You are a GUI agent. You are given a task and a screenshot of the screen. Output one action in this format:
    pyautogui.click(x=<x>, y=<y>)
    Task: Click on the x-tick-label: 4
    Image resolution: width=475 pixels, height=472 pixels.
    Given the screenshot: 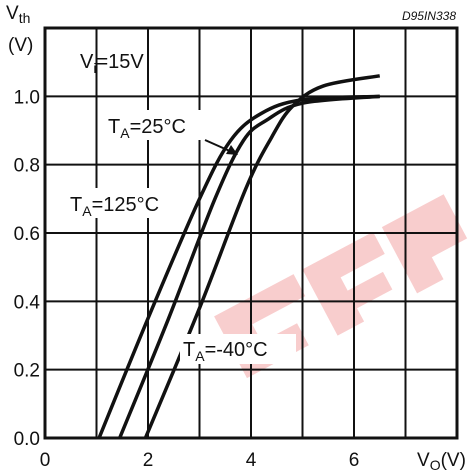 What is the action you would take?
    pyautogui.click(x=251, y=460)
    